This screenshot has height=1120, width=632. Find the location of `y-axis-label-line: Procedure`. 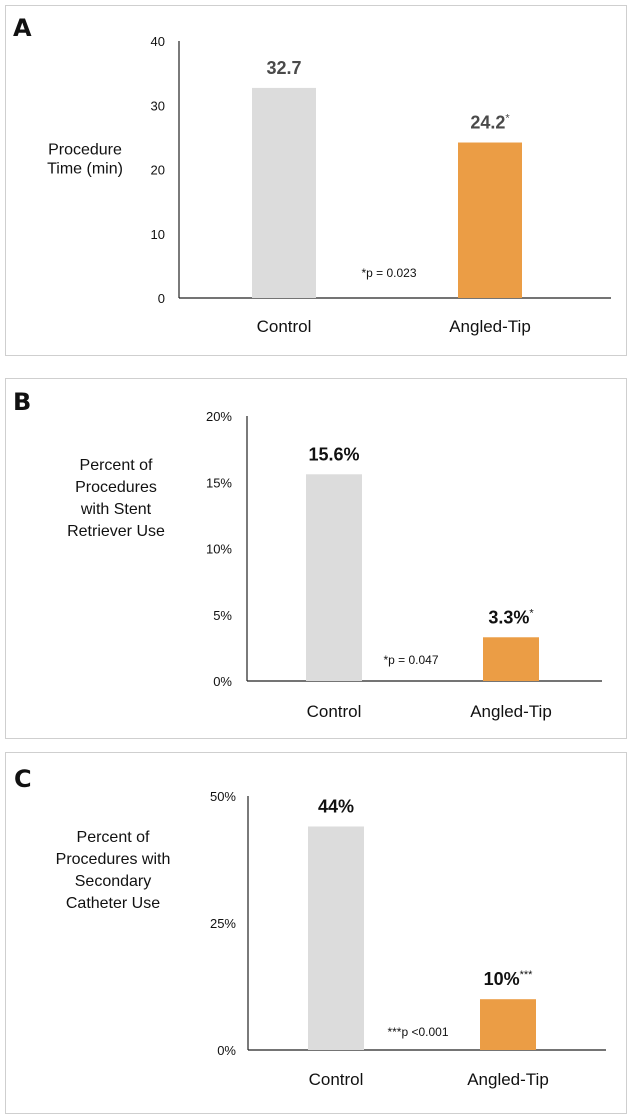

y-axis-label-line: Procedure is located at coordinates (85, 150).